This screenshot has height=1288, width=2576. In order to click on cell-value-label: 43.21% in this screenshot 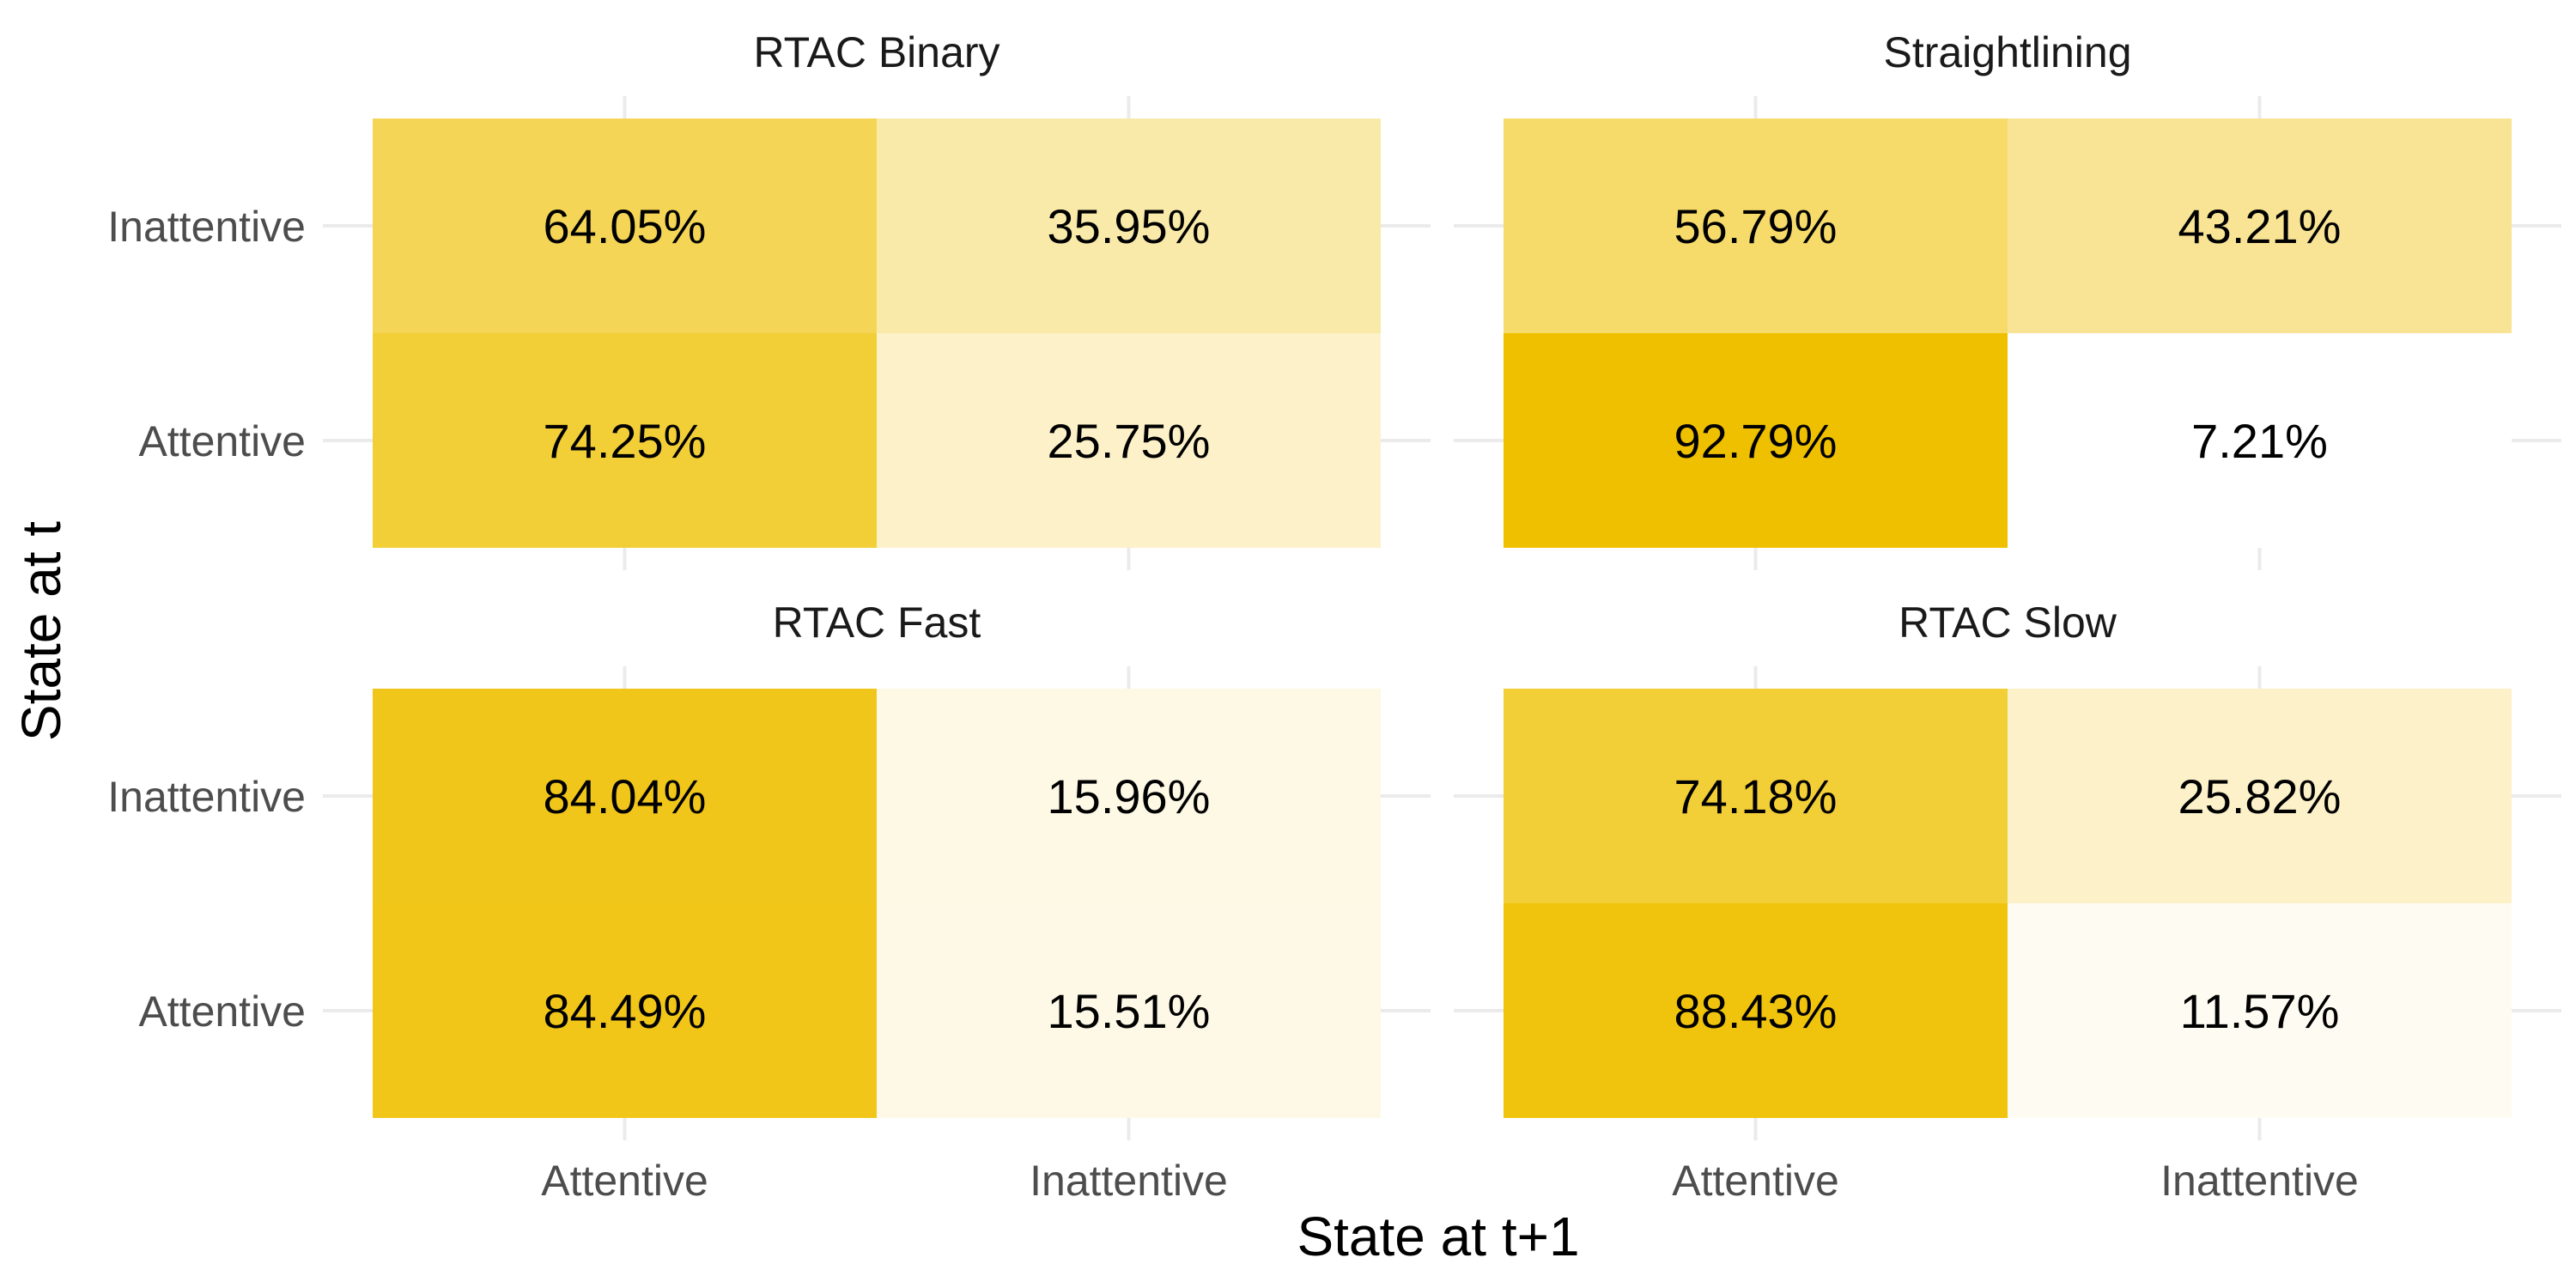, I will do `click(2260, 226)`.